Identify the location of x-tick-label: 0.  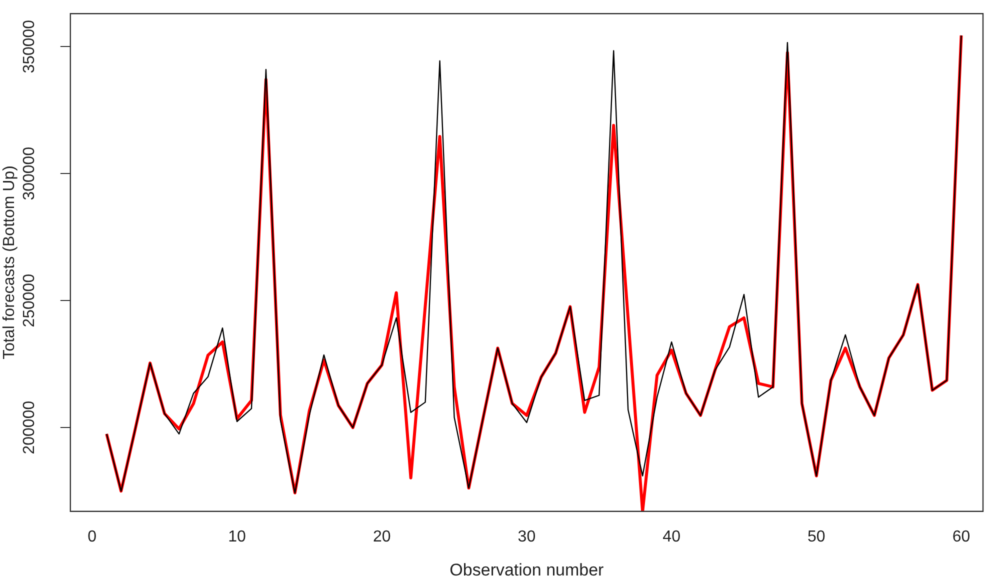
(92, 537).